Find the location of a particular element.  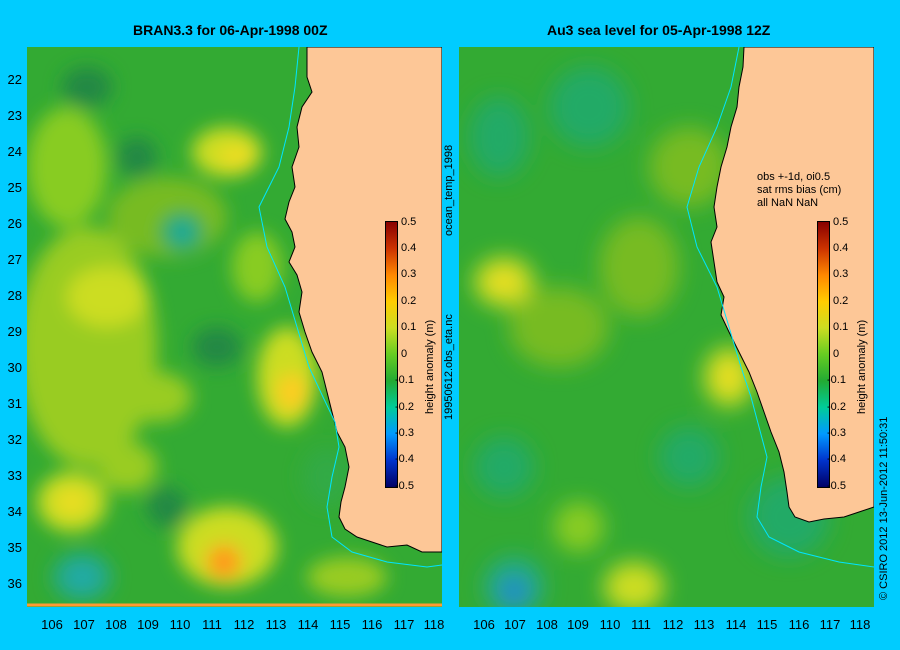

y-tick-label: 30 is located at coordinates (14, 367).